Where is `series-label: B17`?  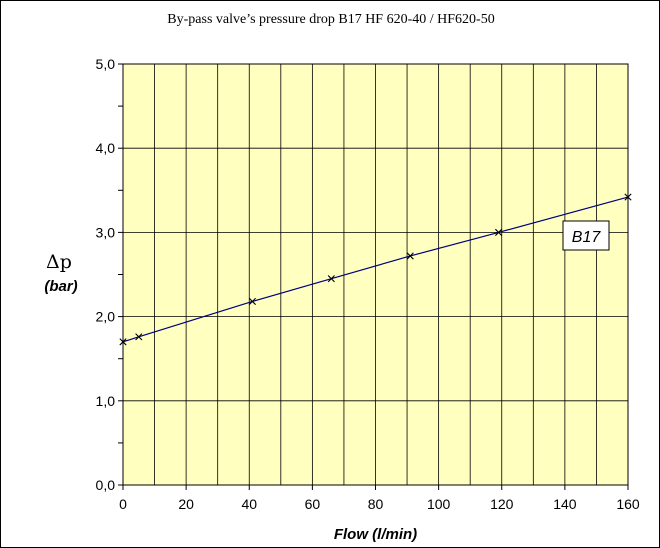
series-label: B17 is located at coordinates (587, 237).